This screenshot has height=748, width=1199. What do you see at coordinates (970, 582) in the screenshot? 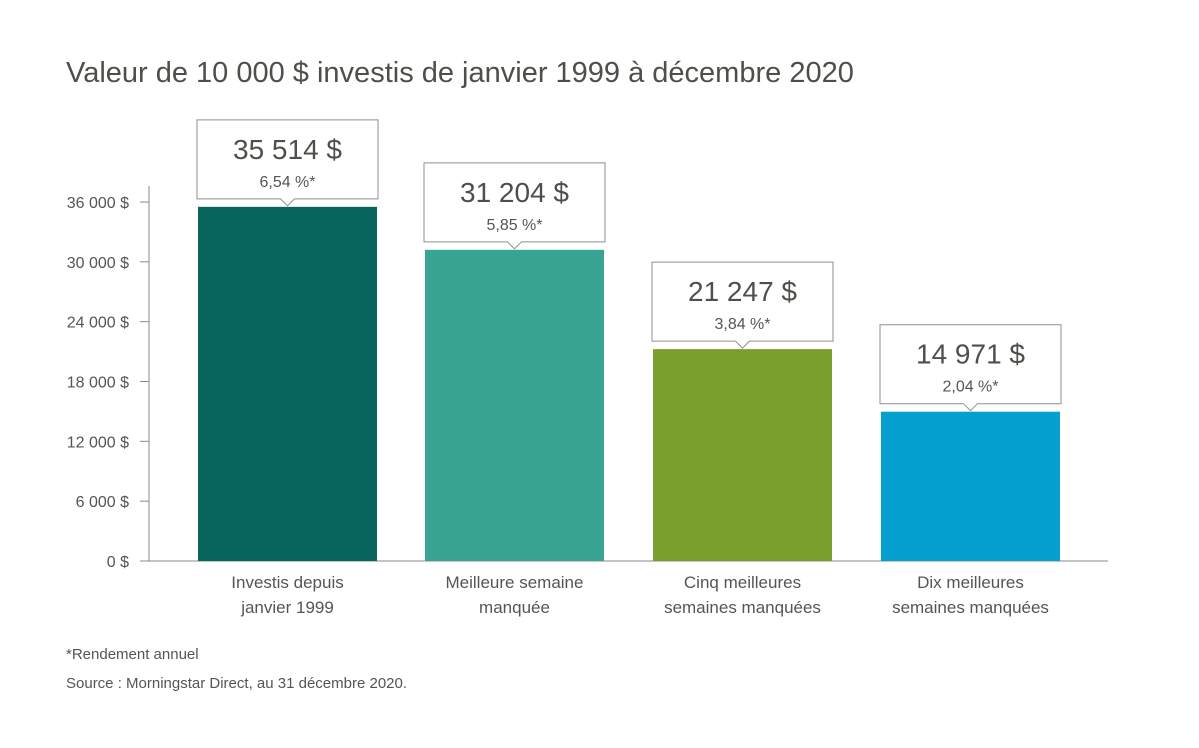
I see `category-label-line: Dix meilleures` at bounding box center [970, 582].